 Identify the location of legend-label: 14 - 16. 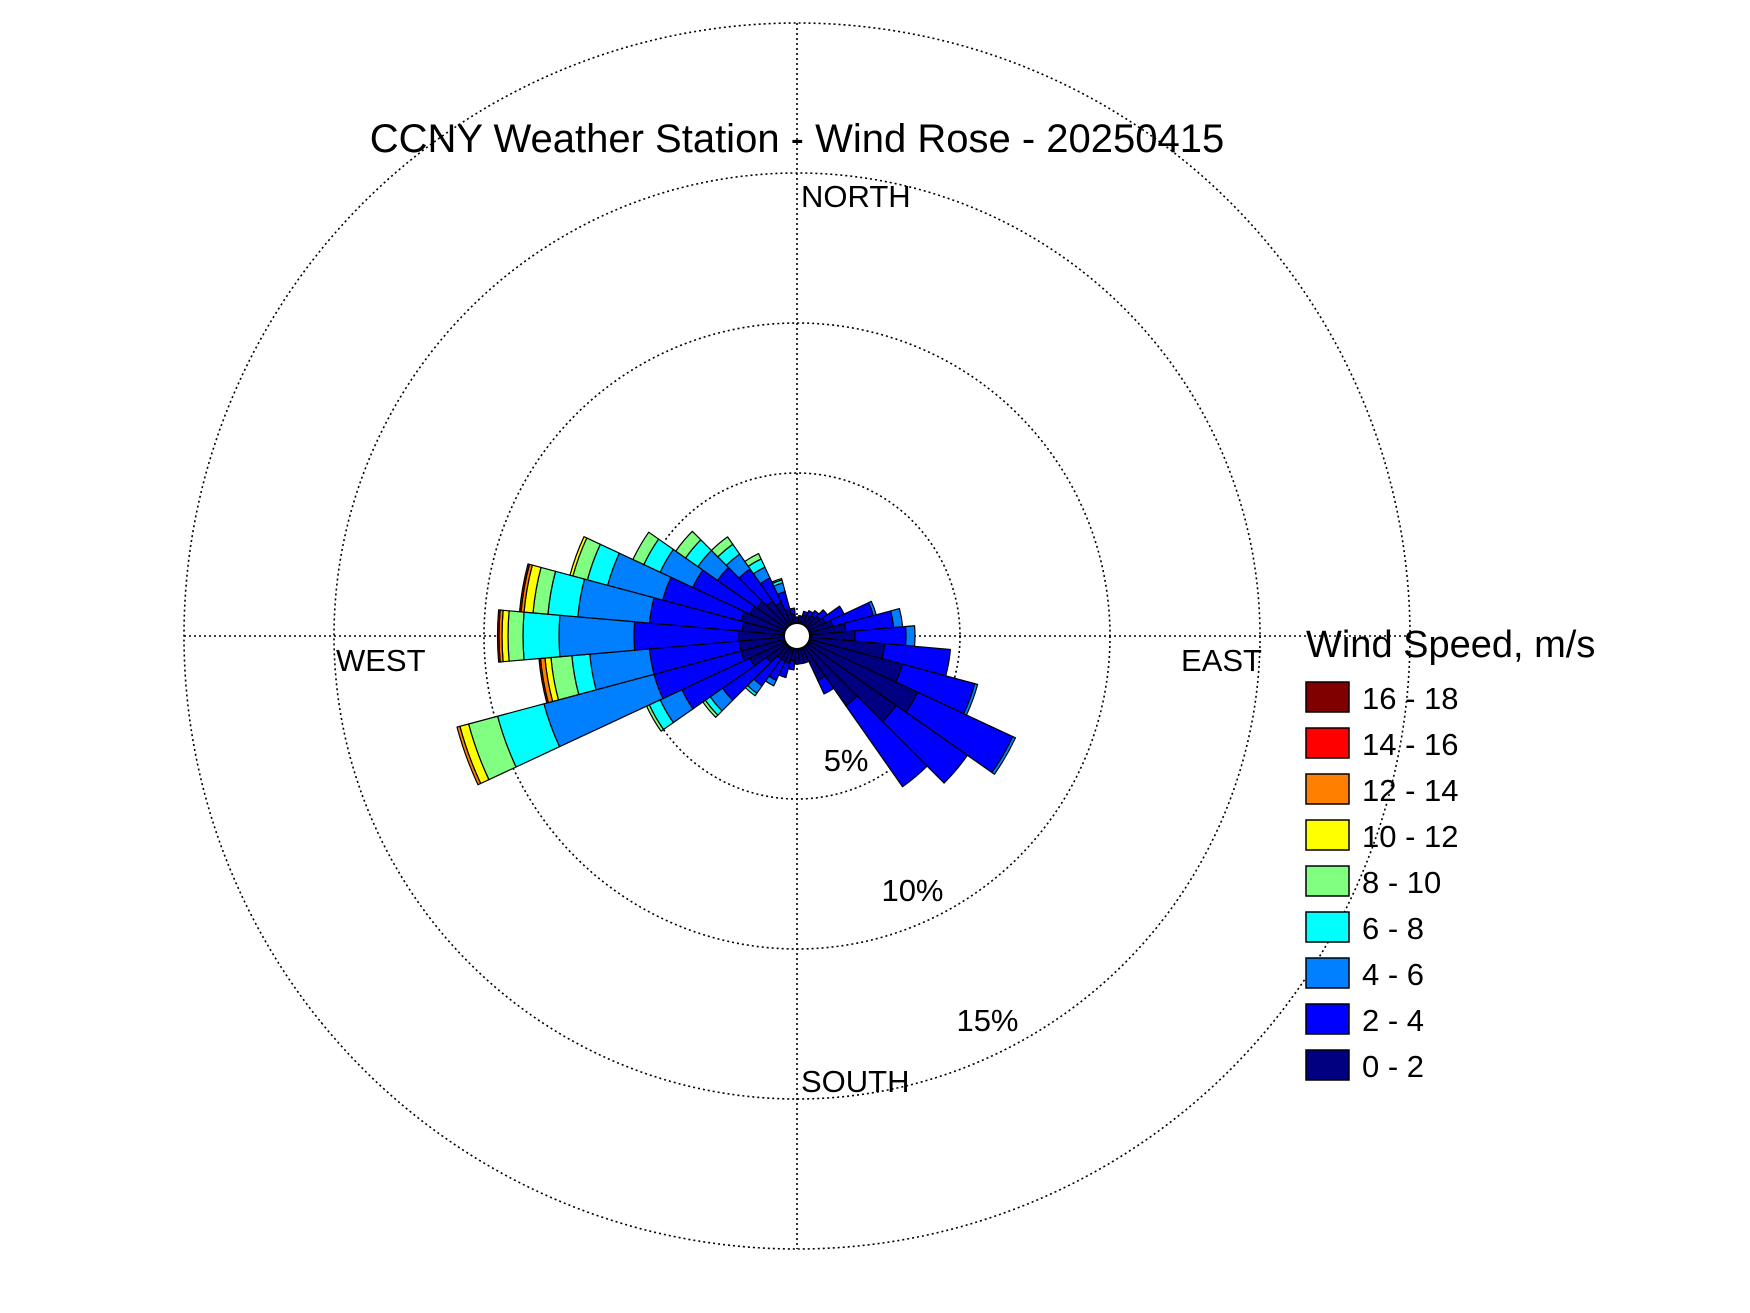
(1410, 744).